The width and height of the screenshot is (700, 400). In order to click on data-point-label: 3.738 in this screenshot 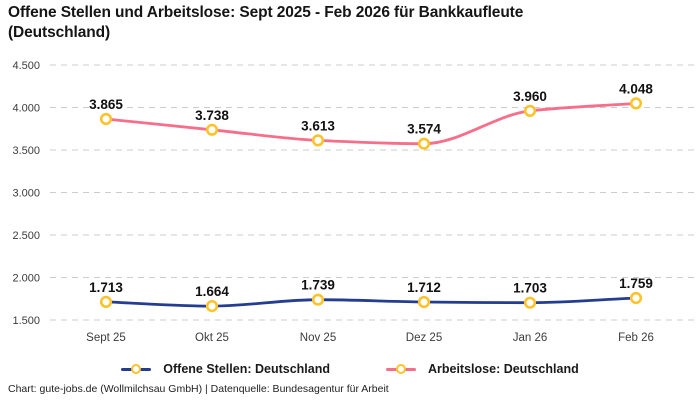, I will do `click(212, 115)`.